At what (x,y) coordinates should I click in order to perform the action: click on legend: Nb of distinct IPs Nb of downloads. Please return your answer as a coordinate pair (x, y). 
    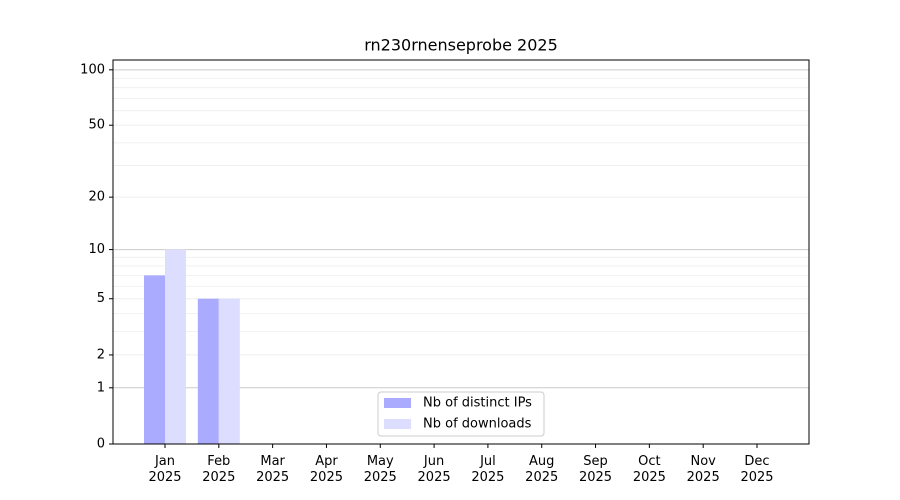
    Looking at the image, I should click on (461, 414).